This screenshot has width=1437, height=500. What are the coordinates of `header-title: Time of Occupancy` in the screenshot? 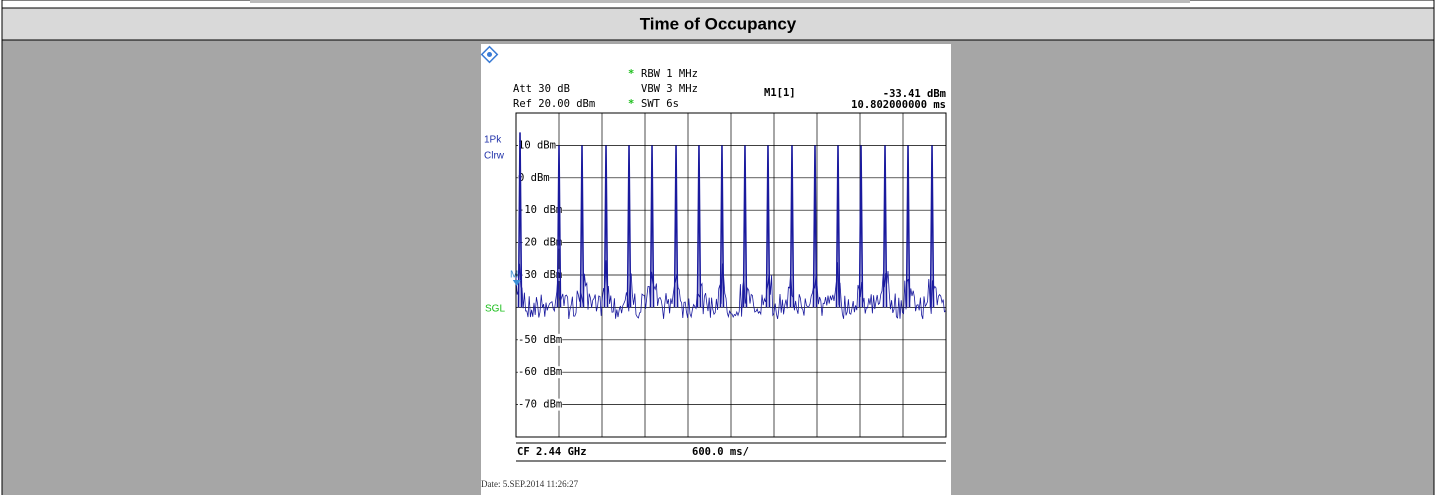 It's located at (718, 23).